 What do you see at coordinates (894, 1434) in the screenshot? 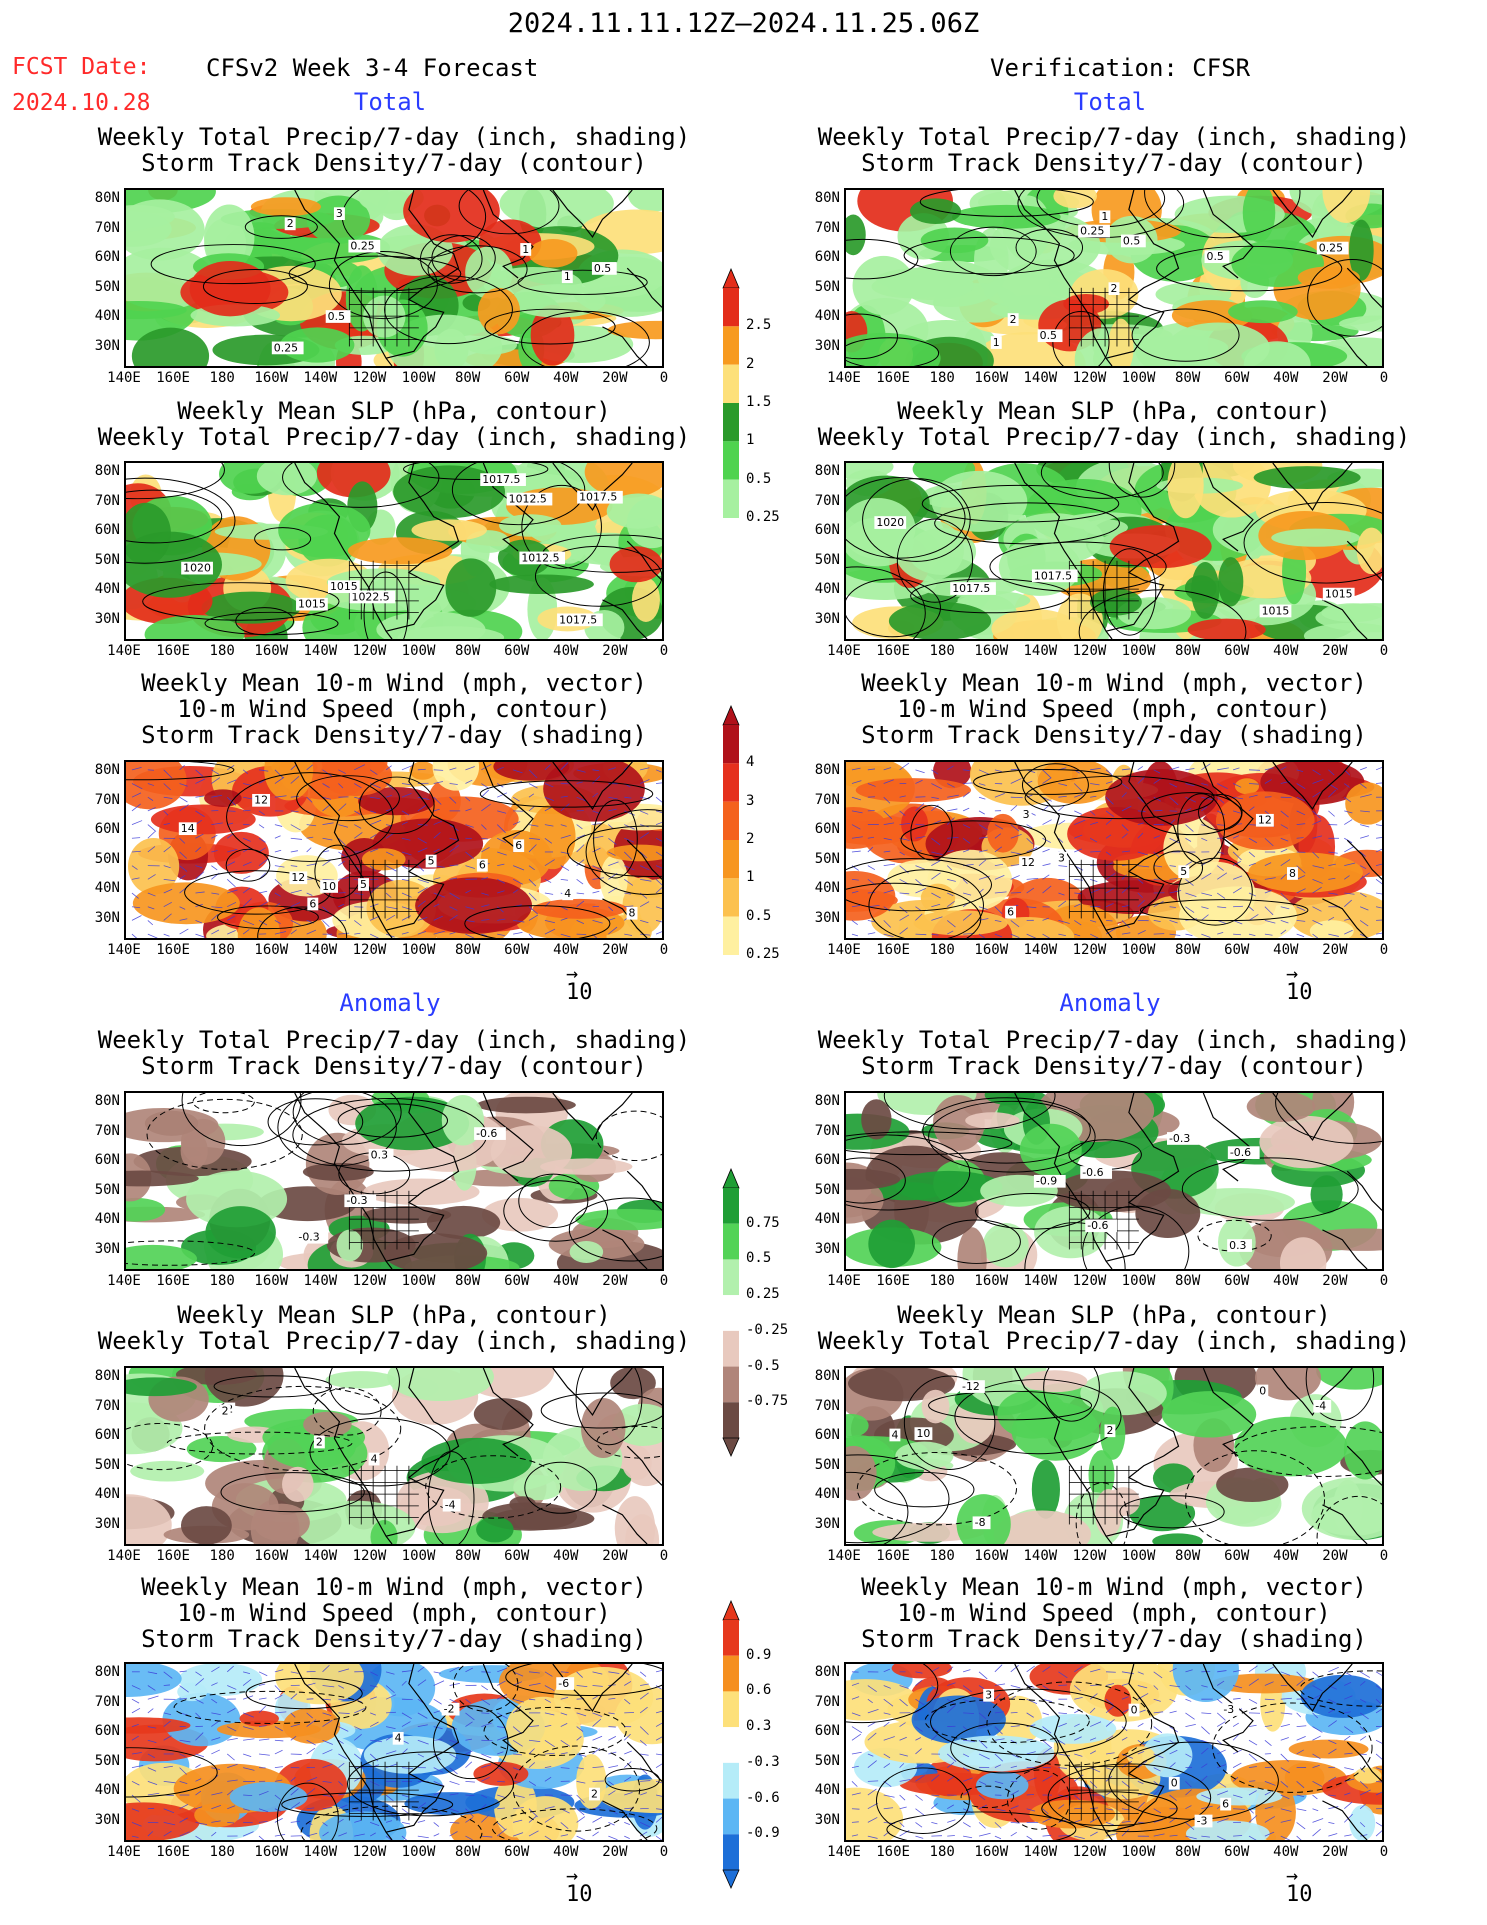
I see `contour-label: 4` at bounding box center [894, 1434].